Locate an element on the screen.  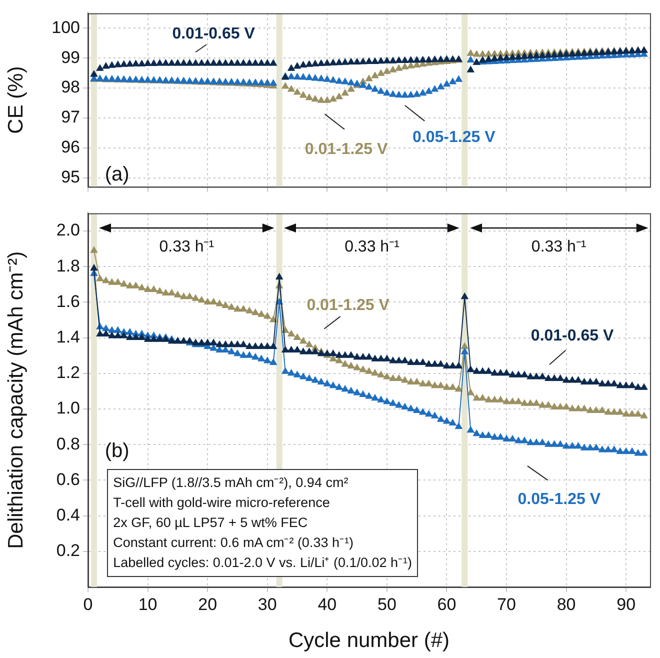
series-label: 0.05-1.25 V is located at coordinates (454, 137).